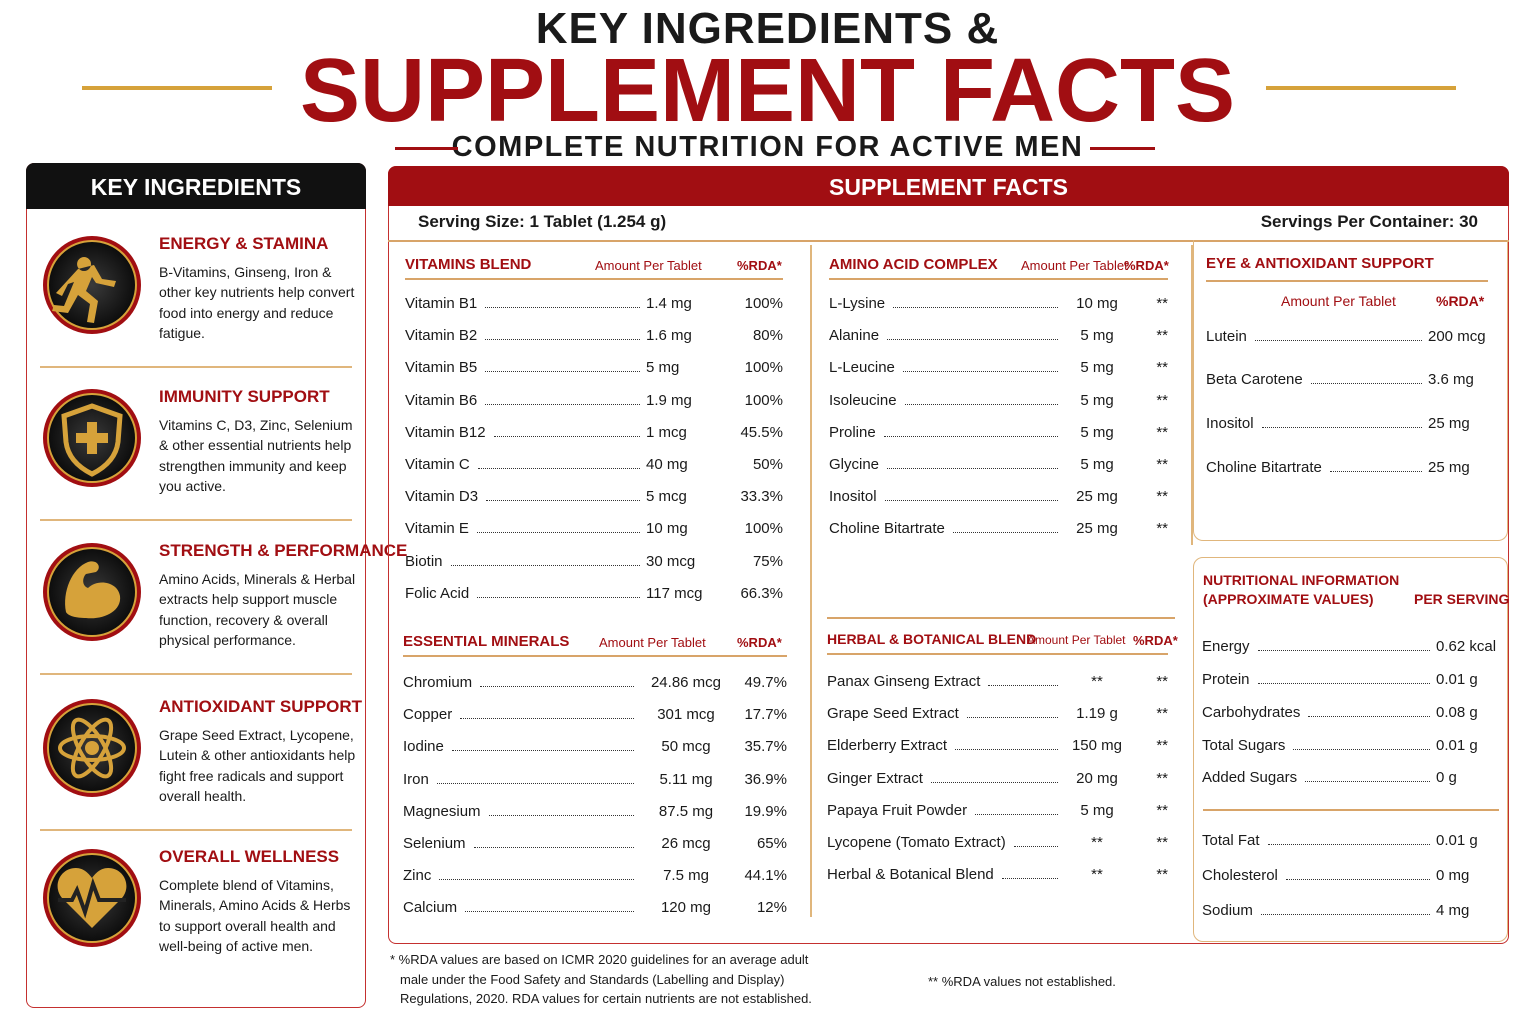  Describe the element at coordinates (1226, 646) in the screenshot. I see `nutrient-name: Energy` at that location.